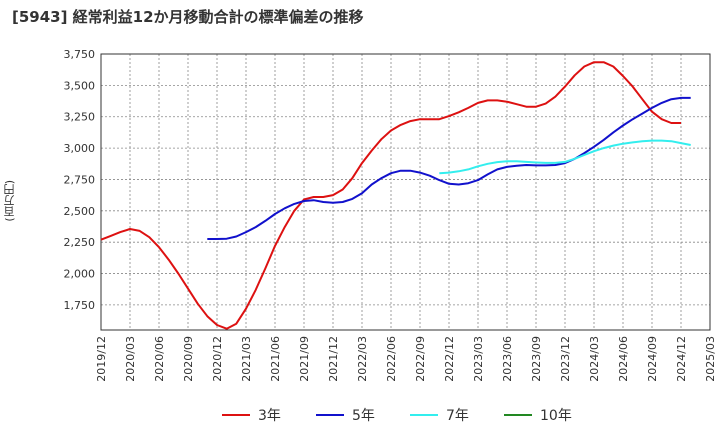 Image resolution: width=720 pixels, height=440 pixels. What do you see at coordinates (80, 179) in the screenshot?
I see `y-tick-label: 2,750` at bounding box center [80, 179].